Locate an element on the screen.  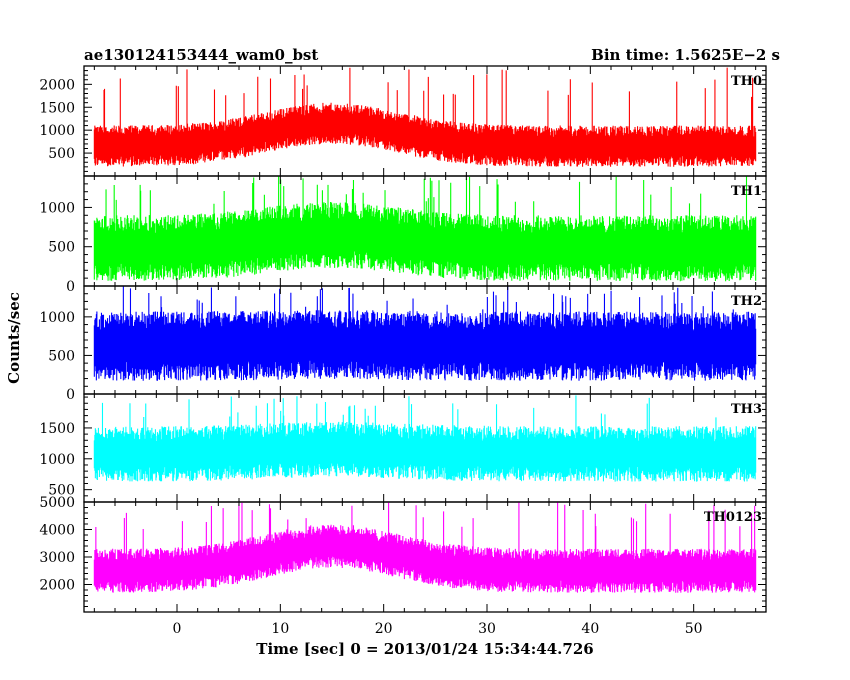
y-tick-label: 3000 is located at coordinates (57, 558).